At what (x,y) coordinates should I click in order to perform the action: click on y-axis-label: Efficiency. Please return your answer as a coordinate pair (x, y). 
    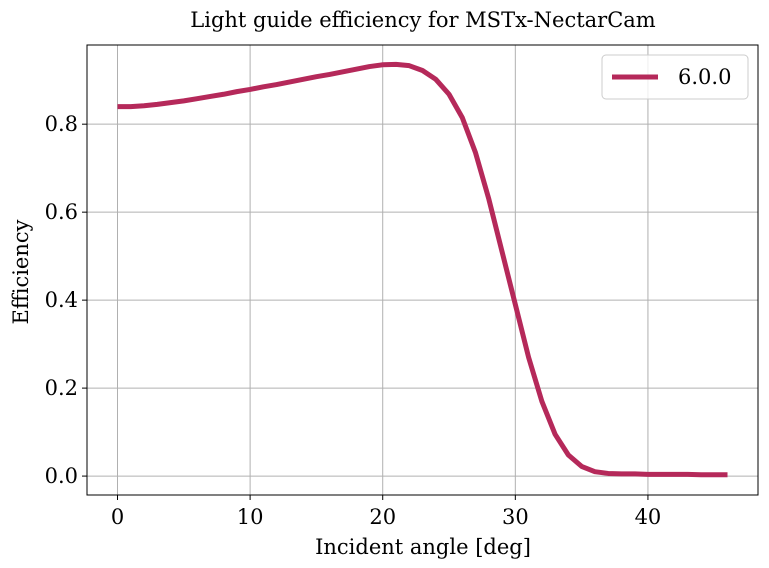
    Looking at the image, I should click on (21, 271).